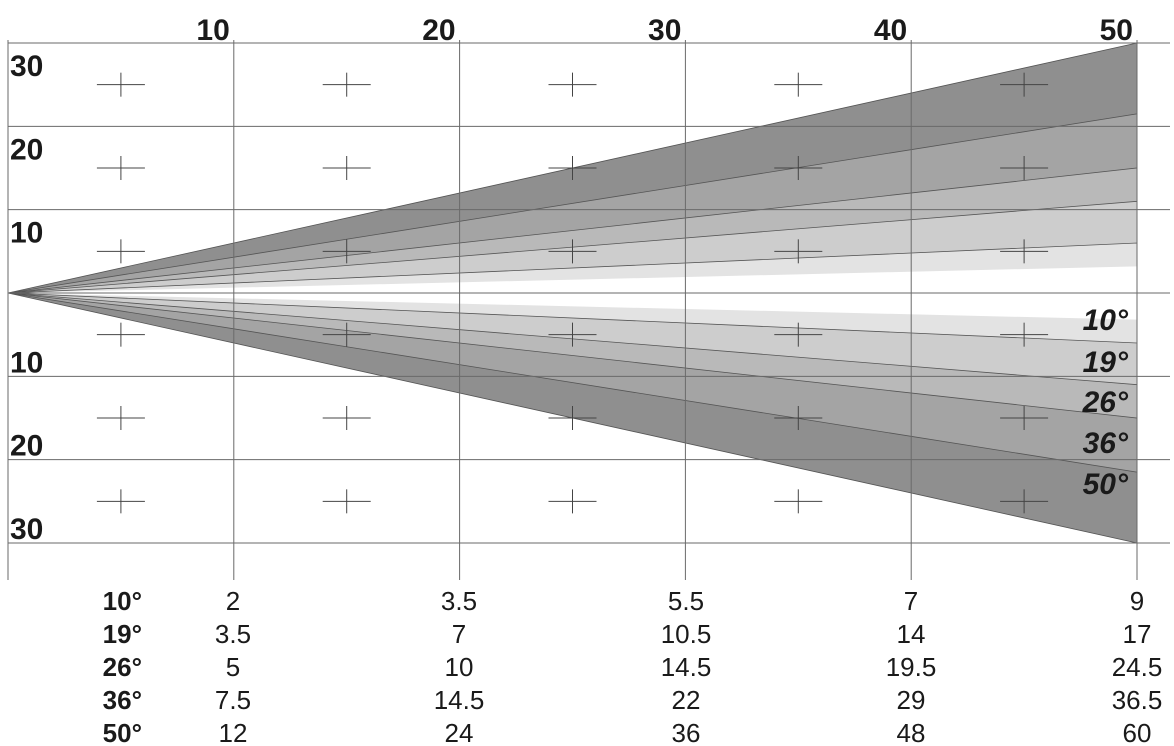 This screenshot has width=1174, height=746. What do you see at coordinates (1137, 700) in the screenshot?
I see `table-cell: 36.5` at bounding box center [1137, 700].